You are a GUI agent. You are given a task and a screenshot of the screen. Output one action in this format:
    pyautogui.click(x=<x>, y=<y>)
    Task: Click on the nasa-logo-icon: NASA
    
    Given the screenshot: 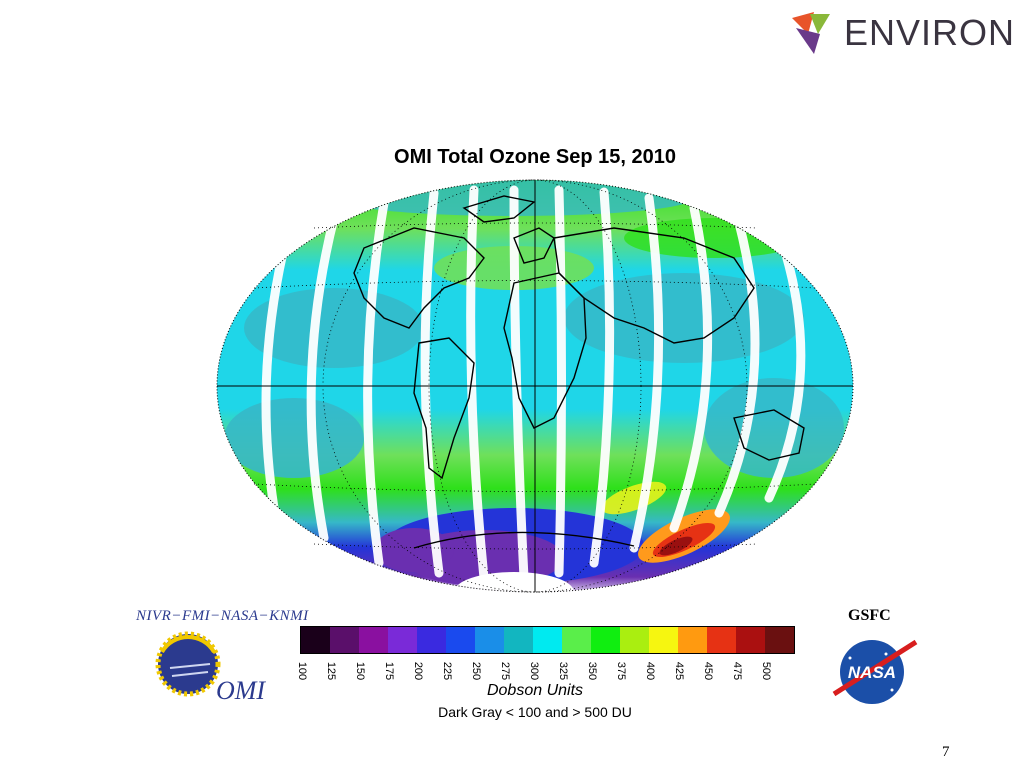 What is the action you would take?
    pyautogui.click(x=875, y=671)
    